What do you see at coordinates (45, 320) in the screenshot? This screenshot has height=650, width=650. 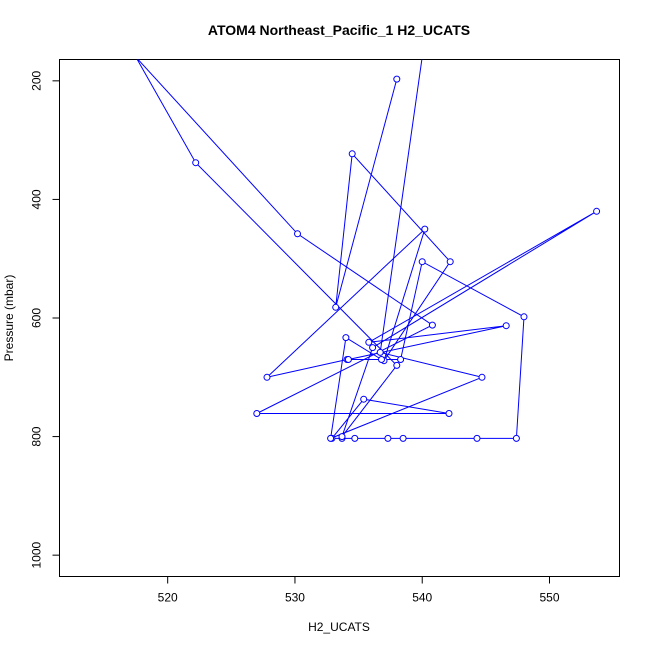 I see `y-axis: 200 400 600 800 1000` at bounding box center [45, 320].